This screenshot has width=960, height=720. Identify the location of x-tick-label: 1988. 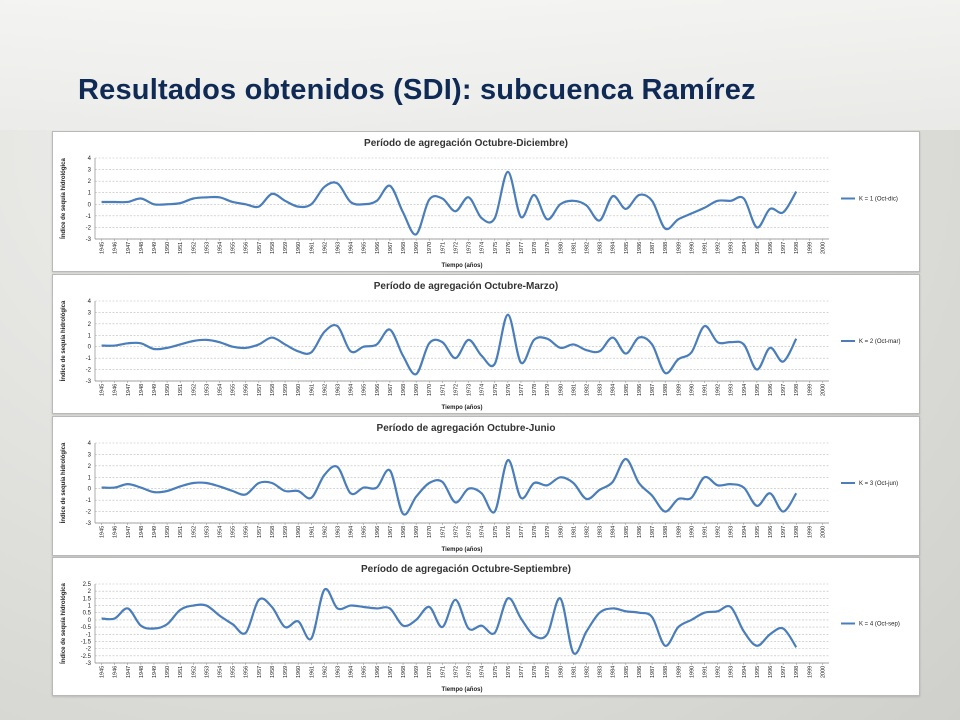
(666, 672).